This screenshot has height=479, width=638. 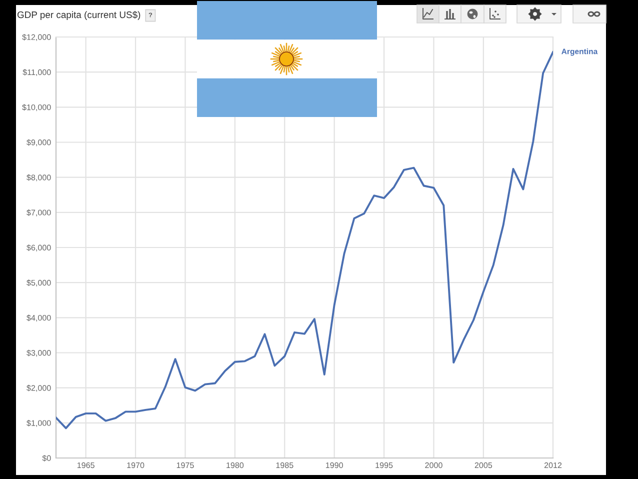 What do you see at coordinates (433, 465) in the screenshot?
I see `x-tick-label: 2000` at bounding box center [433, 465].